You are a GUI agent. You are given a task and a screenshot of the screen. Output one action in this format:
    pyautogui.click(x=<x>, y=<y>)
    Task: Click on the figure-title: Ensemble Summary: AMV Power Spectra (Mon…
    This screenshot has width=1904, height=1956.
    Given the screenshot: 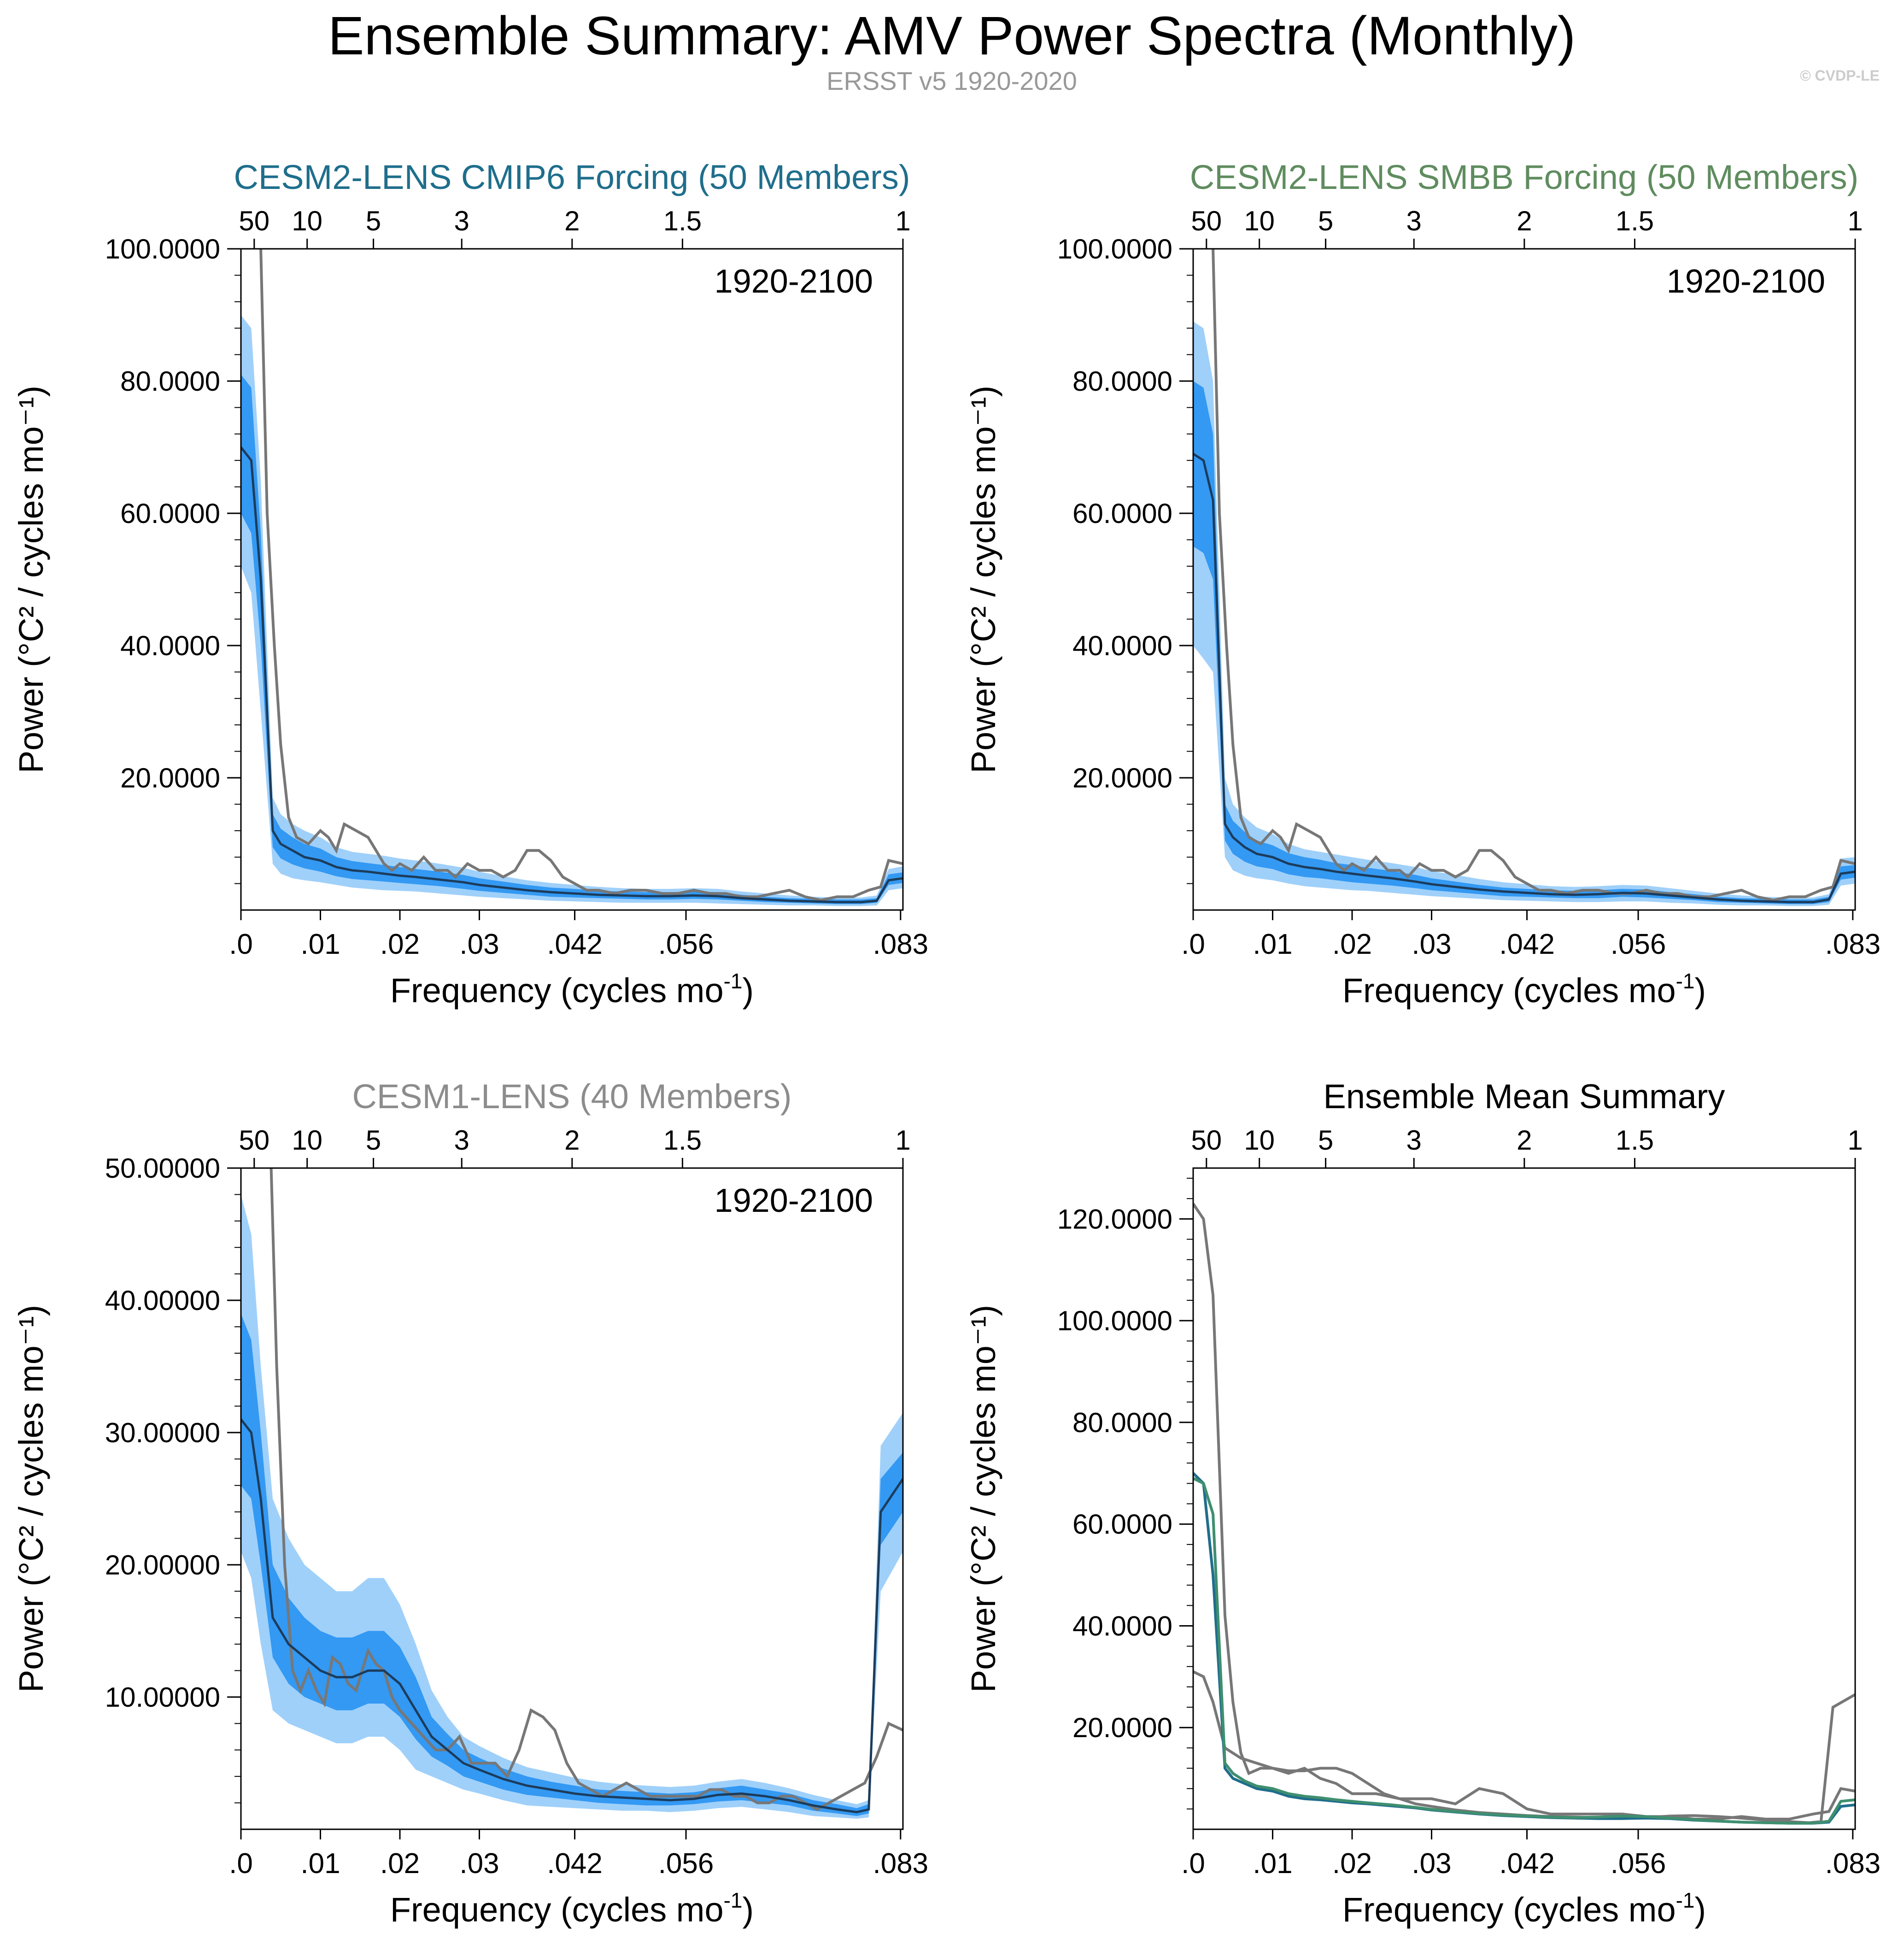 What is the action you would take?
    pyautogui.click(x=952, y=36)
    